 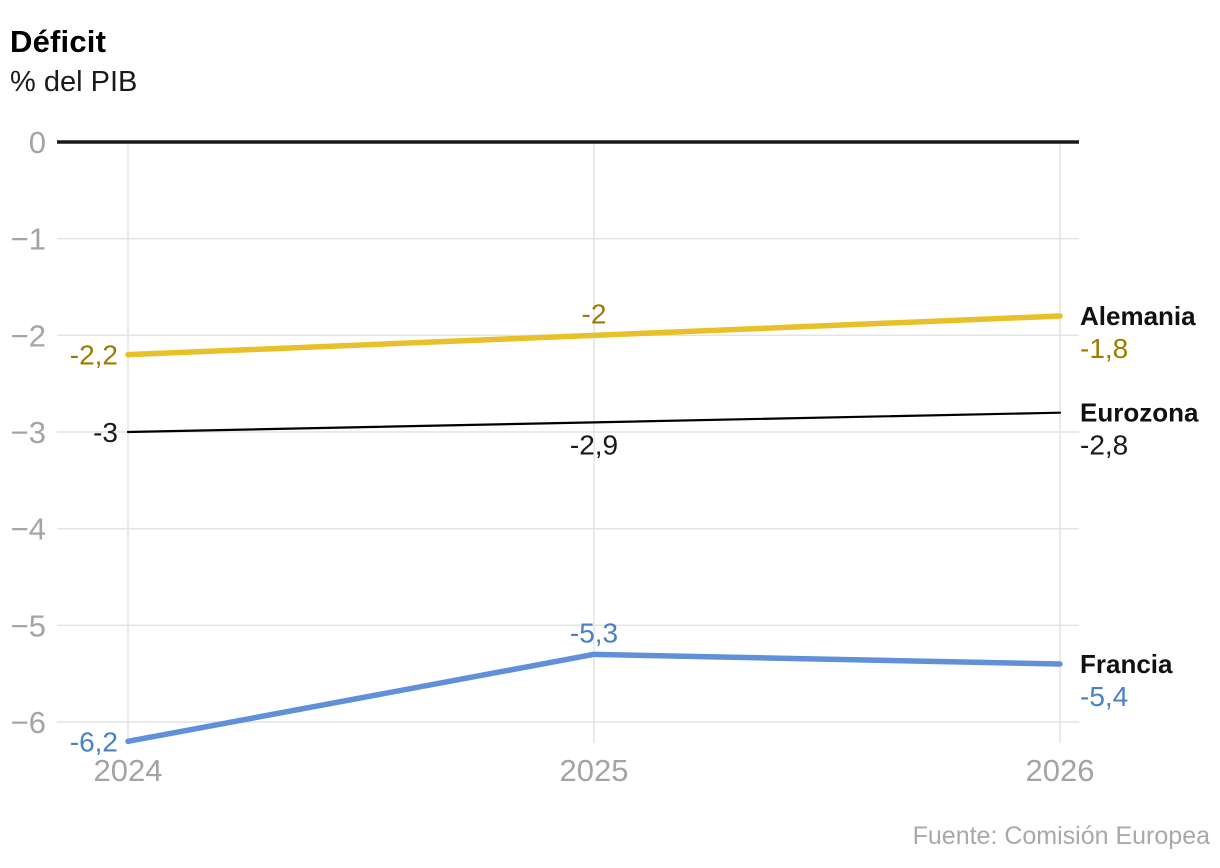 What do you see at coordinates (105, 432) in the screenshot?
I see `point-label: -3` at bounding box center [105, 432].